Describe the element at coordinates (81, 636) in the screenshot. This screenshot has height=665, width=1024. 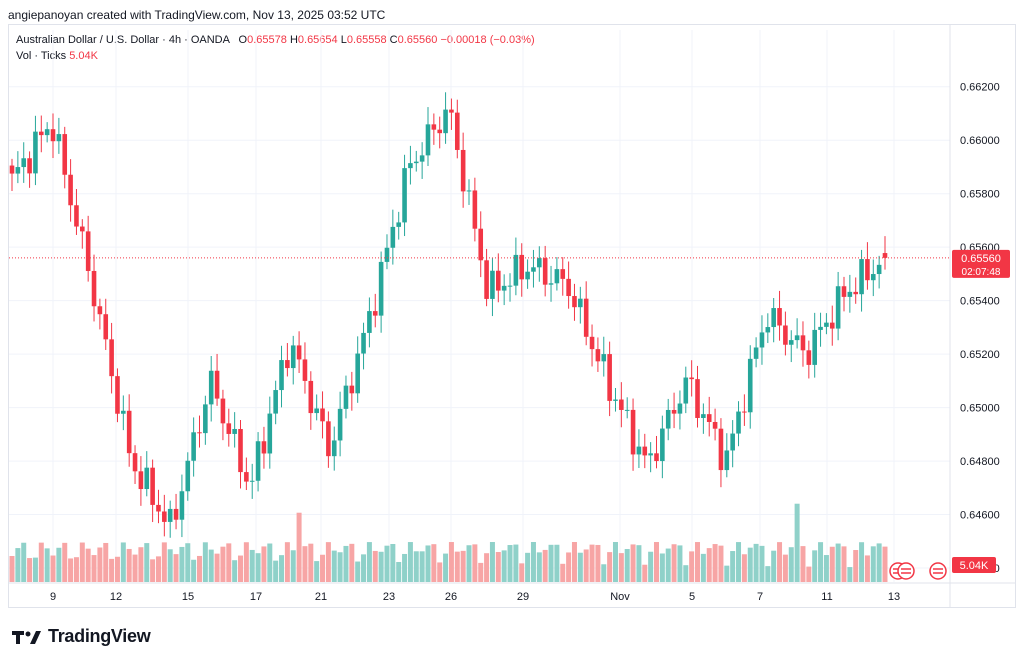
I see `tradingview-logo: TradingView` at that location.